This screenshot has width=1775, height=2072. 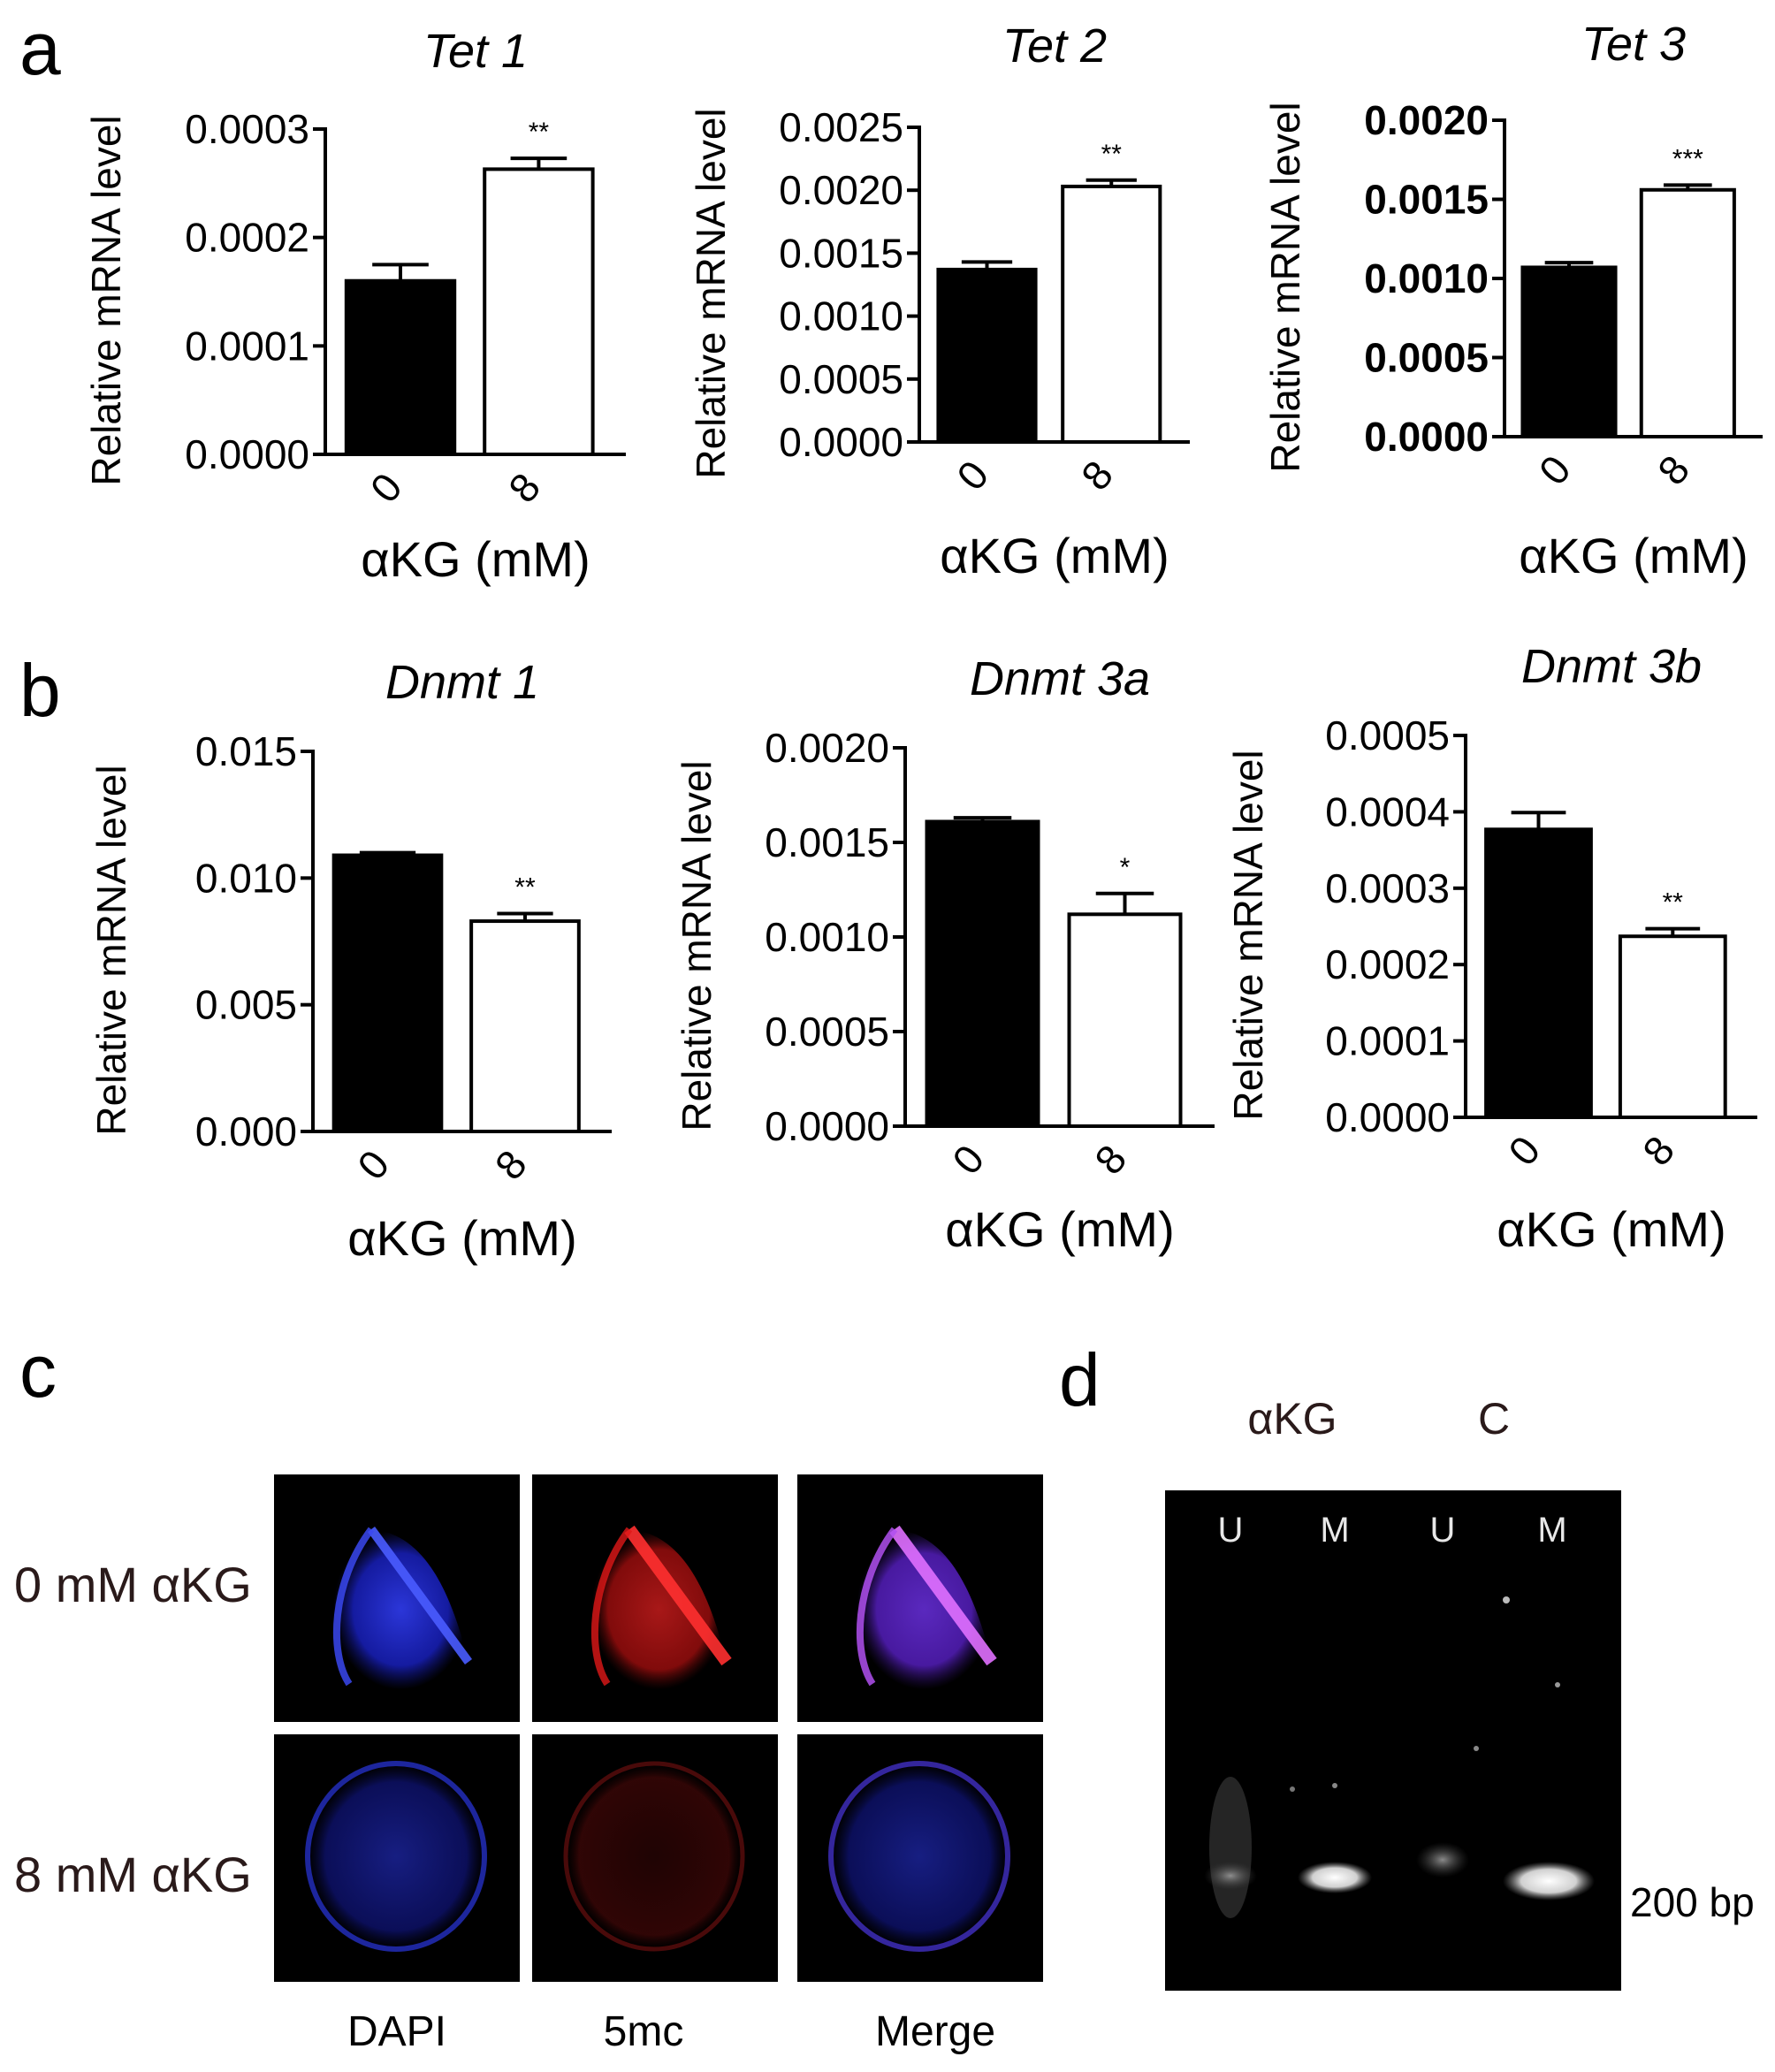 I want to click on gel-panel: αKG C U M U M 200 bp, so click(x=1460, y=1692).